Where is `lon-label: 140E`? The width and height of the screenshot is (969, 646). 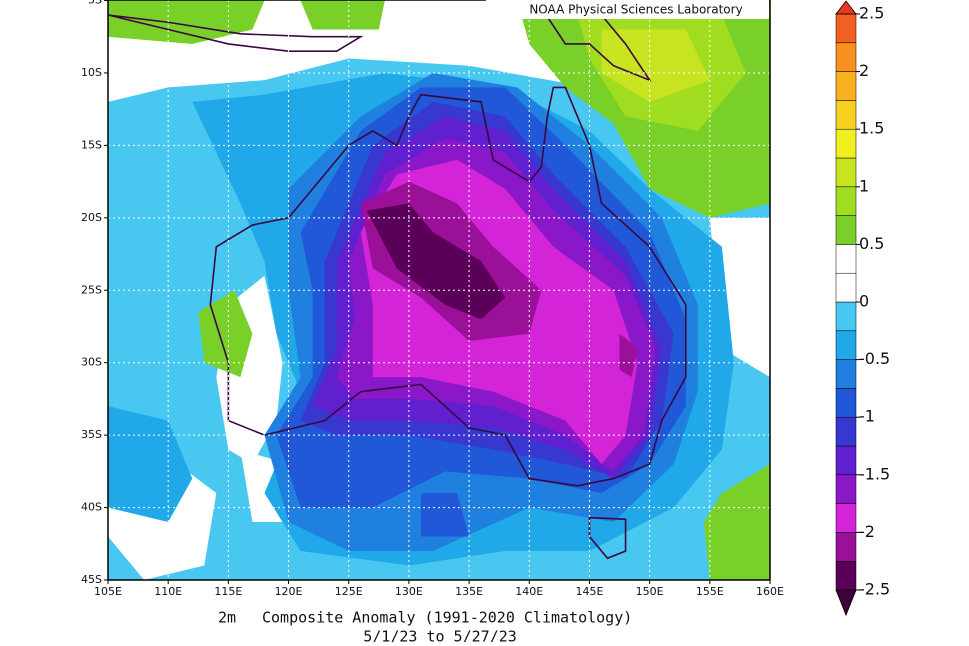
lon-label: 140E is located at coordinates (529, 591).